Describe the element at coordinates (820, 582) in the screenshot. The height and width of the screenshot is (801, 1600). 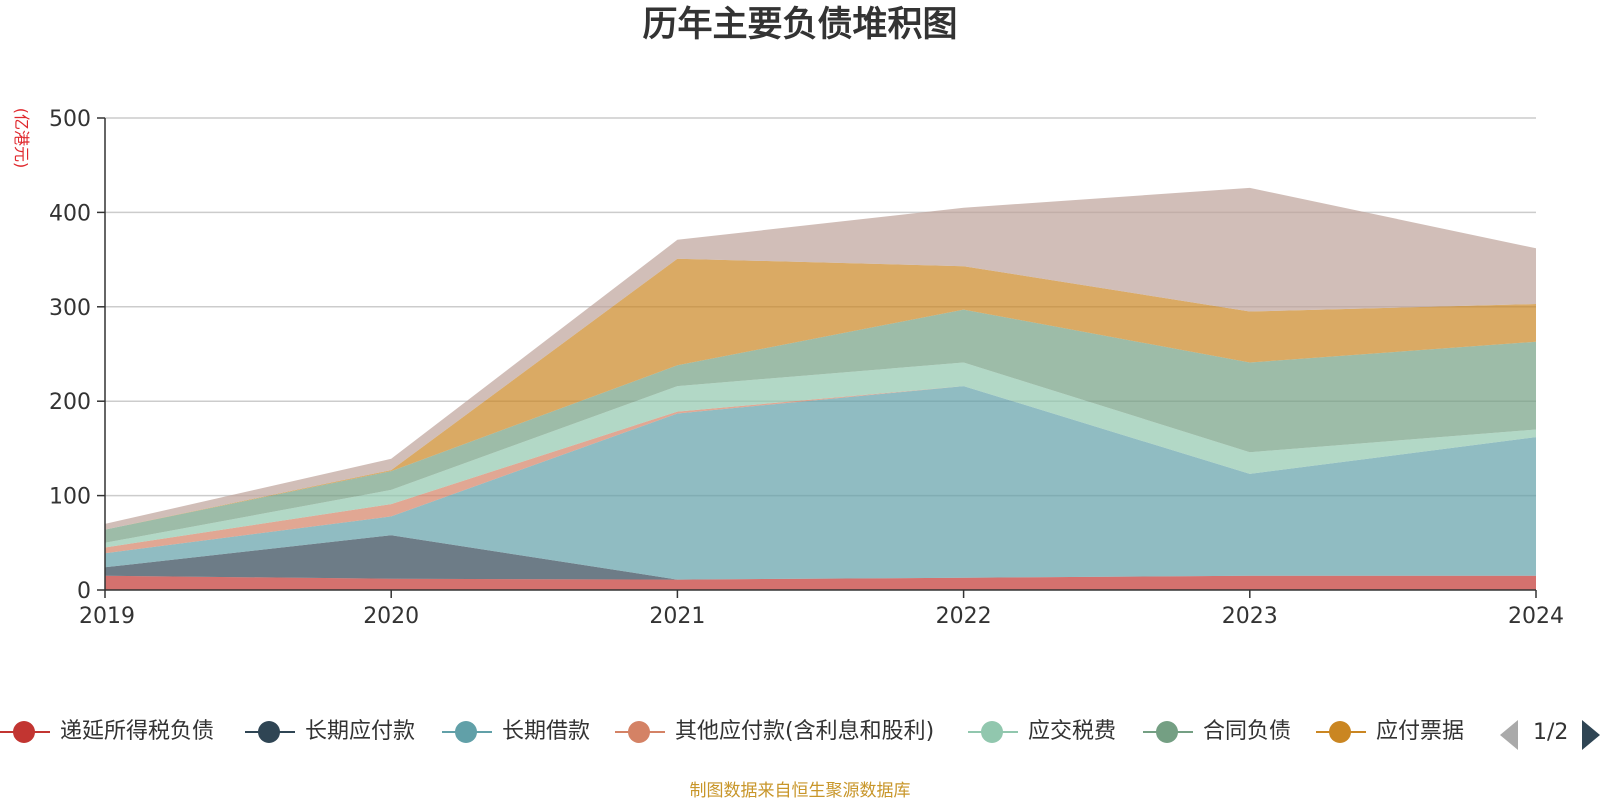
I see `area-series-递延所得税负债` at that location.